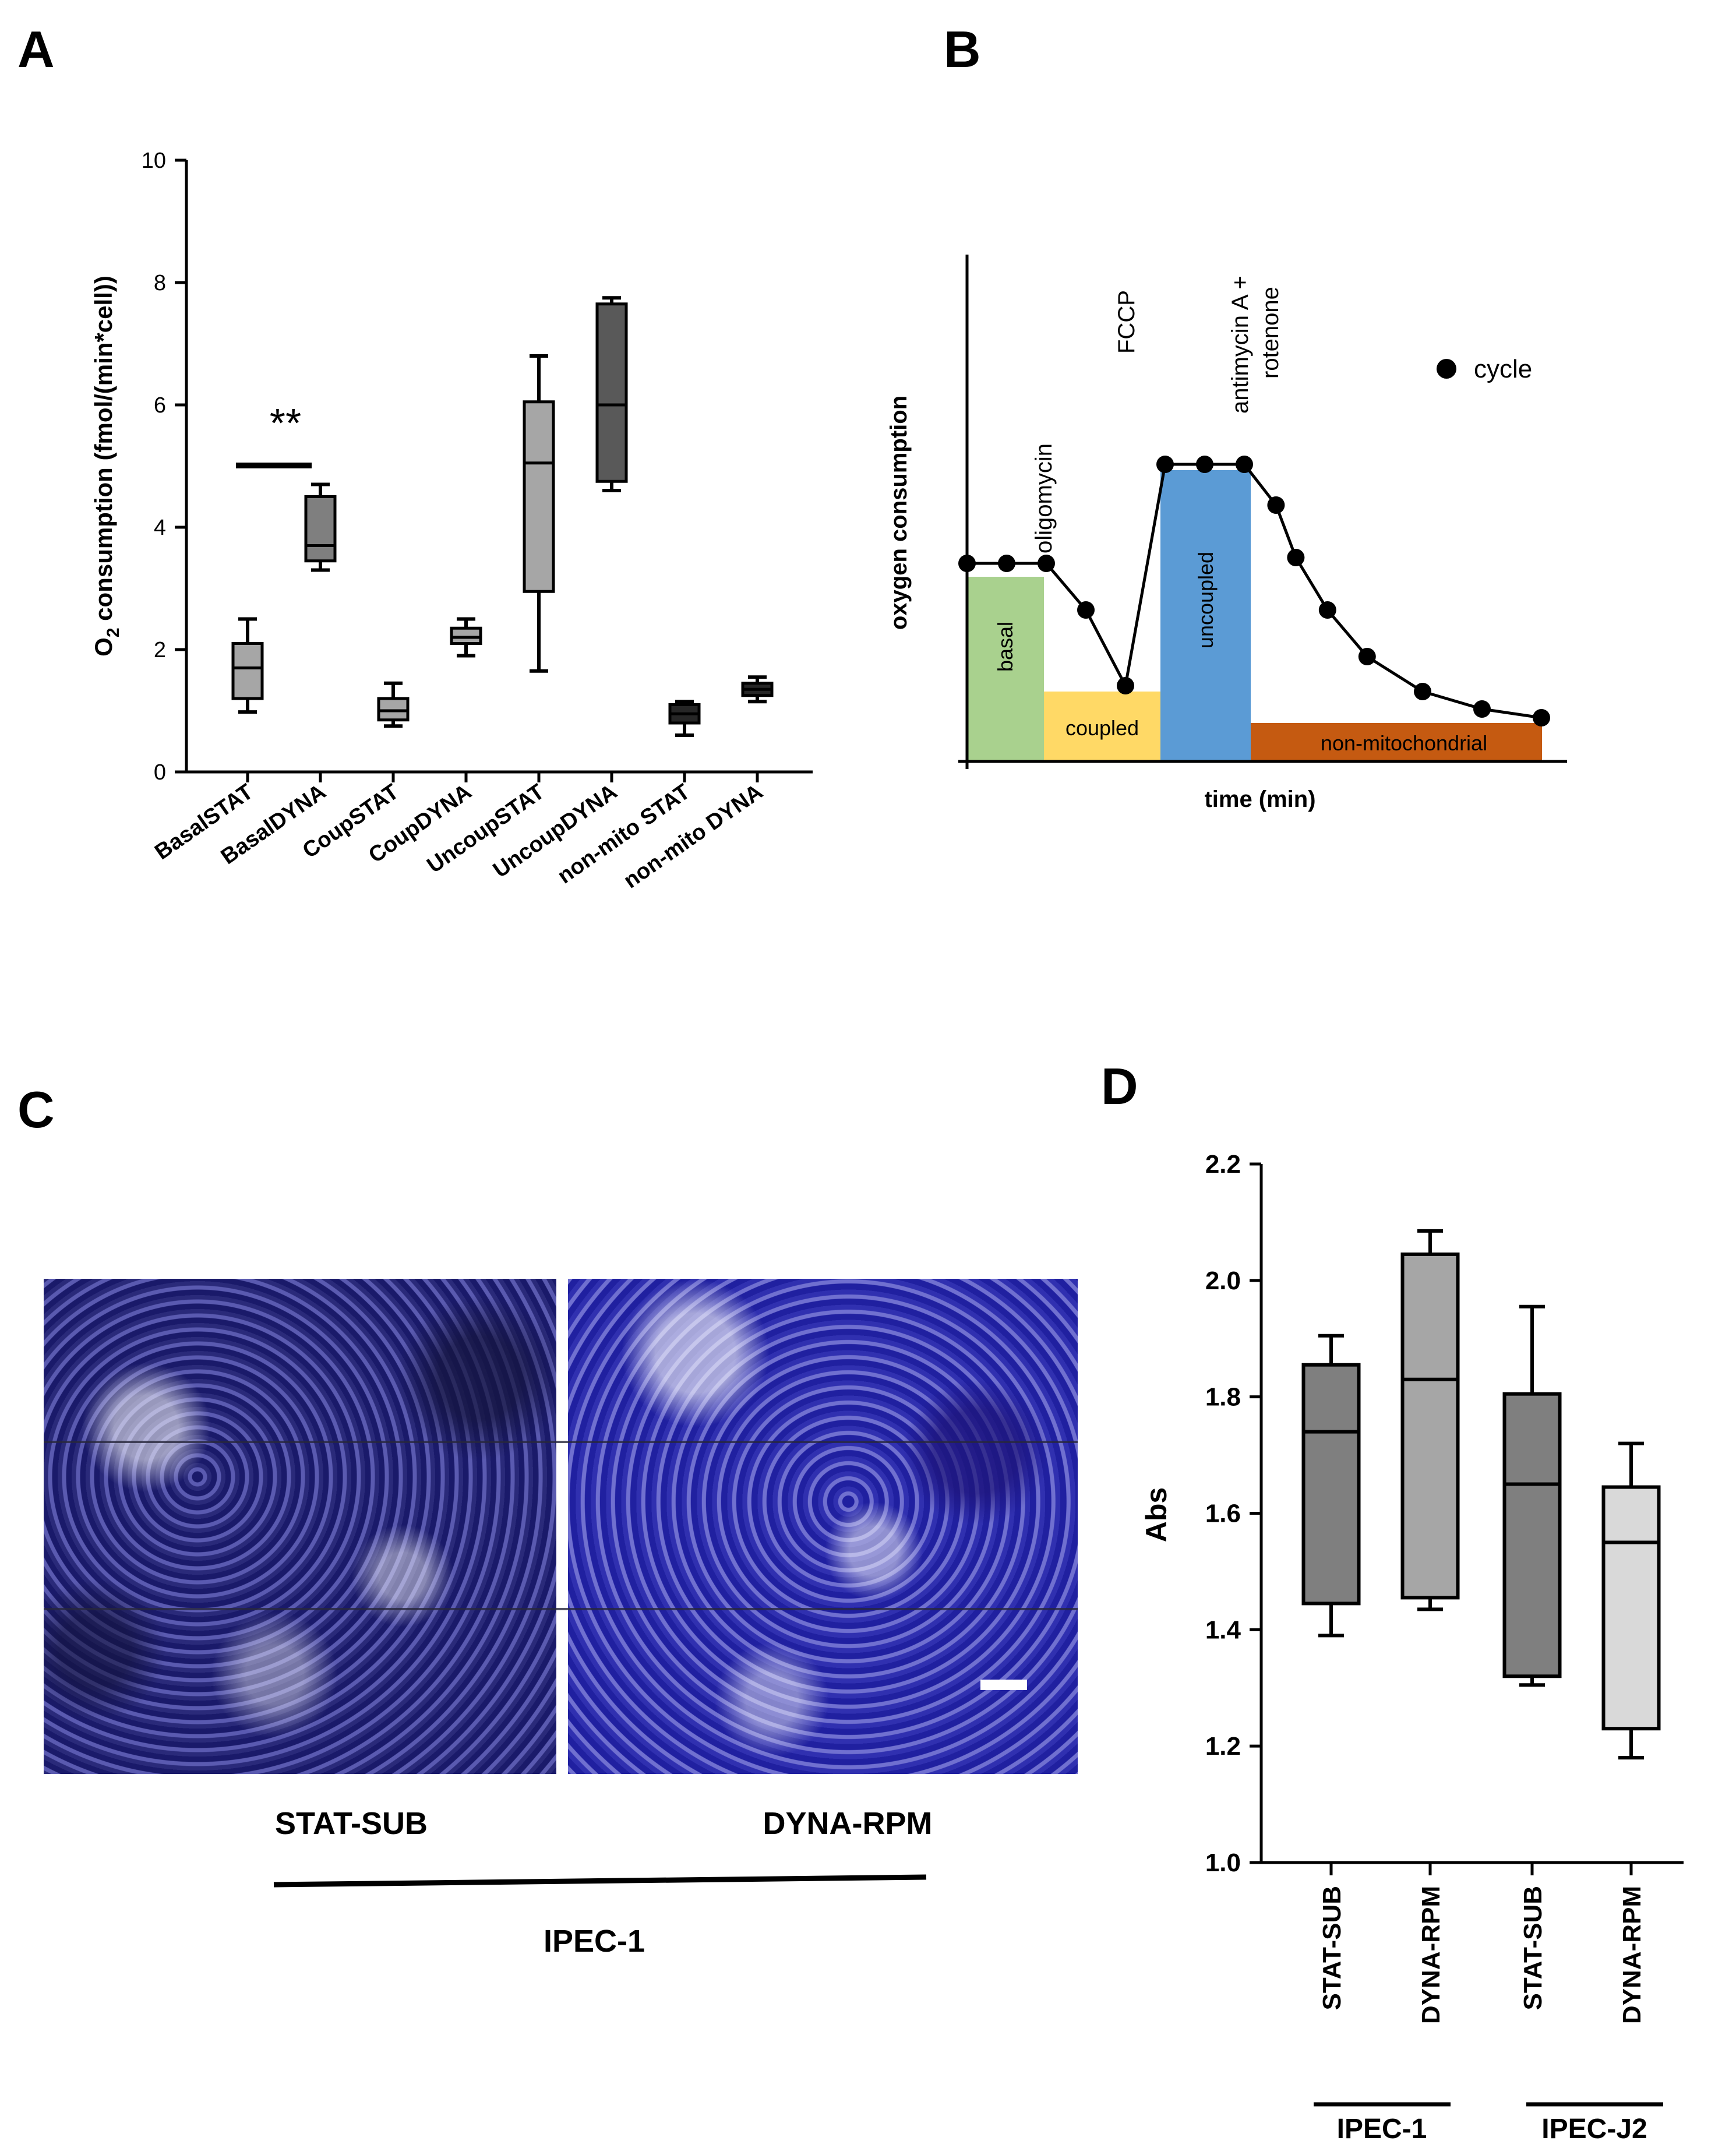 Image resolution: width=1736 pixels, height=2148 pixels. I want to click on injection-oligomycin: oligomycin, so click(1044, 498).